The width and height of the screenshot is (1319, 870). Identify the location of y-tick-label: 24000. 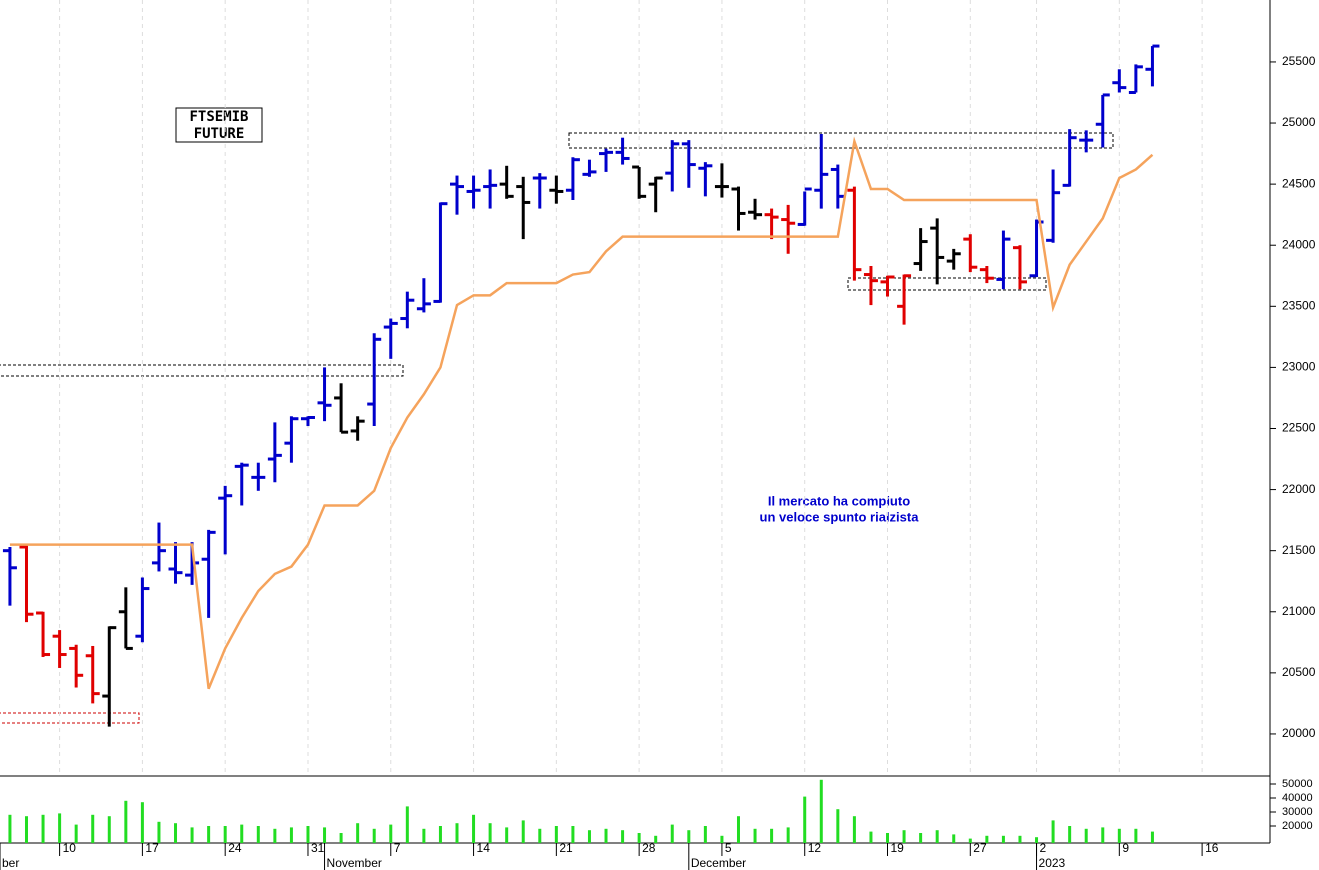
(1299, 244).